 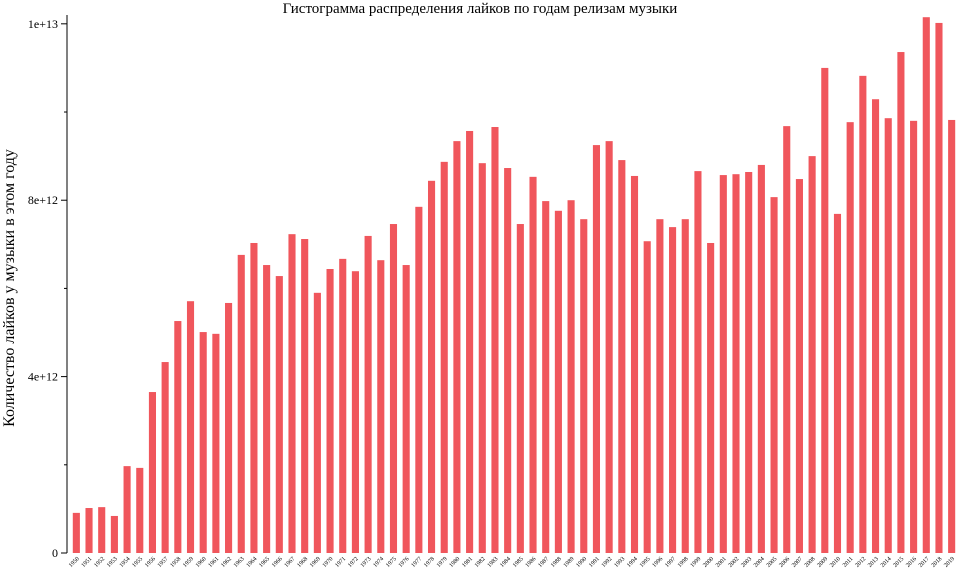 What do you see at coordinates (937, 562) in the screenshot?
I see `x-tick-label: 2018` at bounding box center [937, 562].